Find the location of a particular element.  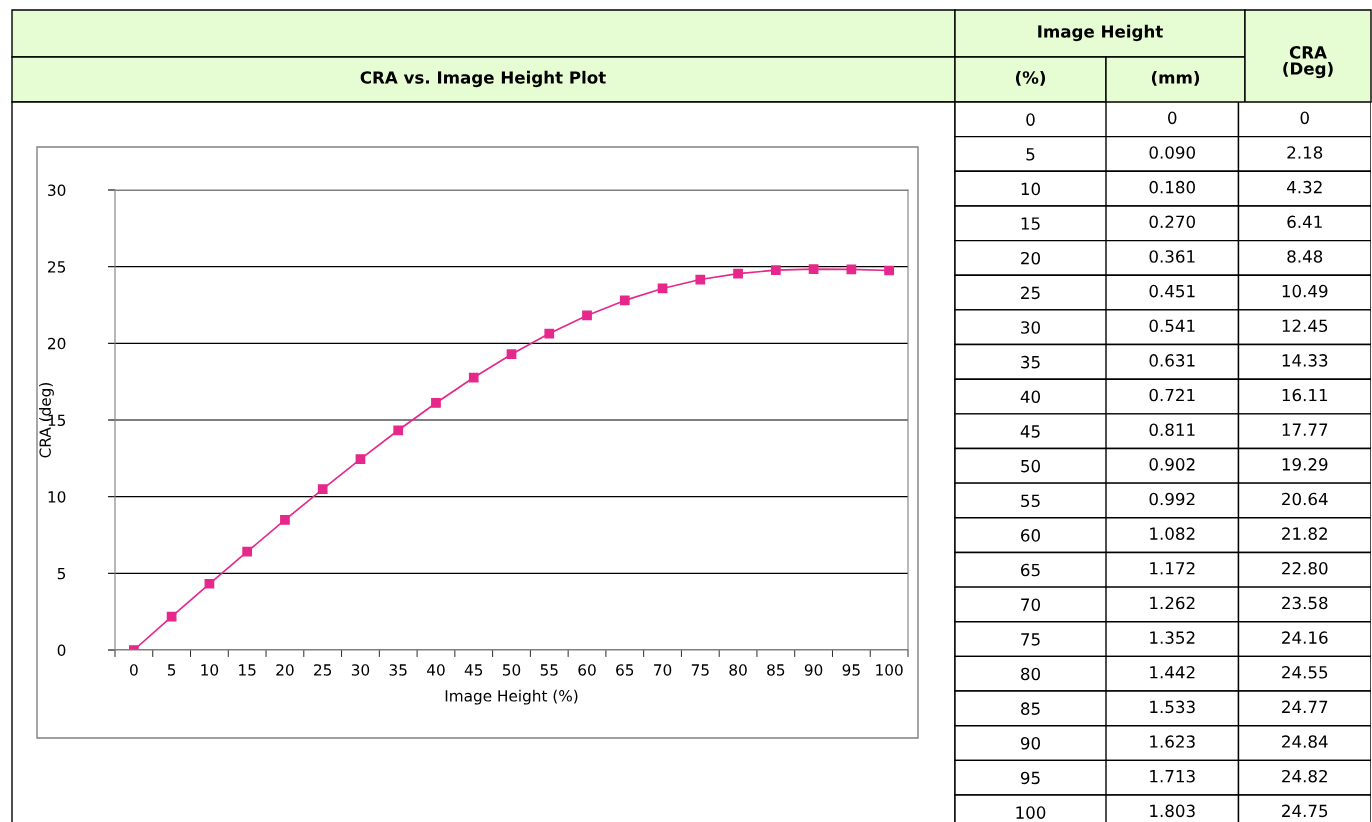

data-label: 0.902 is located at coordinates (1172, 464).